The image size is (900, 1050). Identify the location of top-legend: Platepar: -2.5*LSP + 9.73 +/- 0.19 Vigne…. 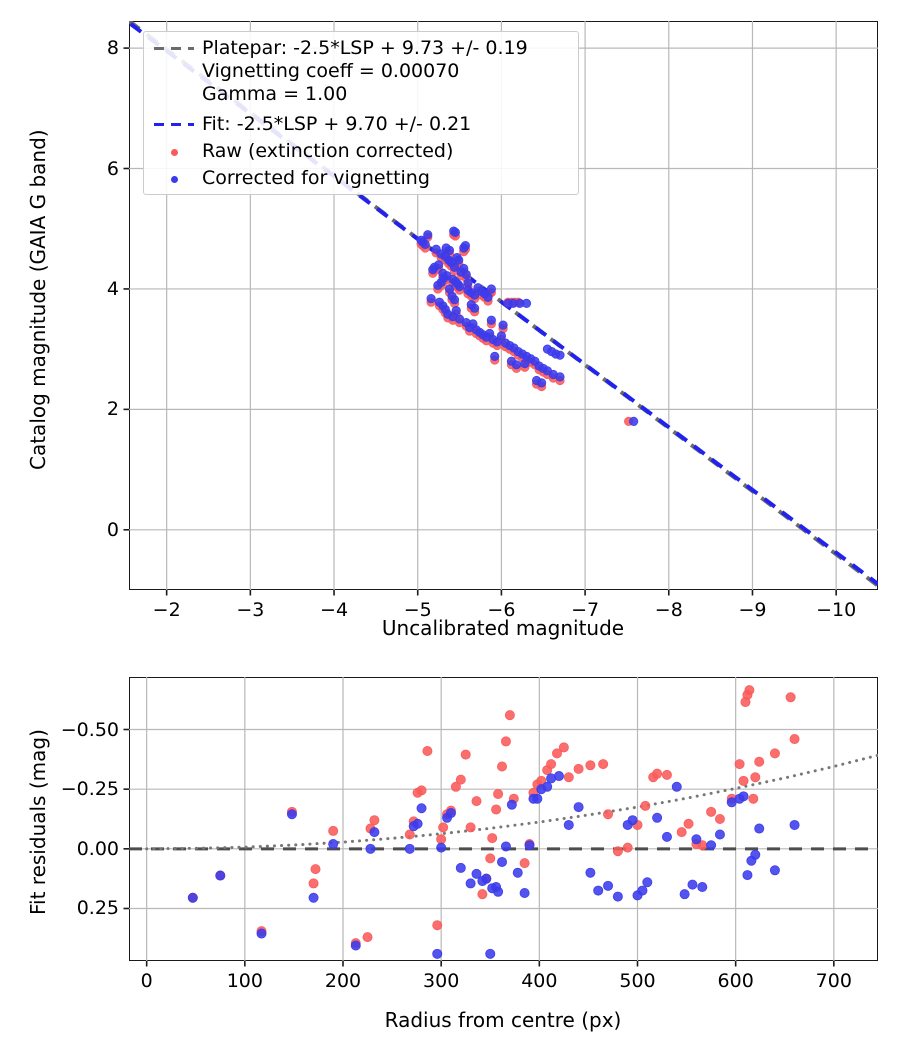
(361, 113).